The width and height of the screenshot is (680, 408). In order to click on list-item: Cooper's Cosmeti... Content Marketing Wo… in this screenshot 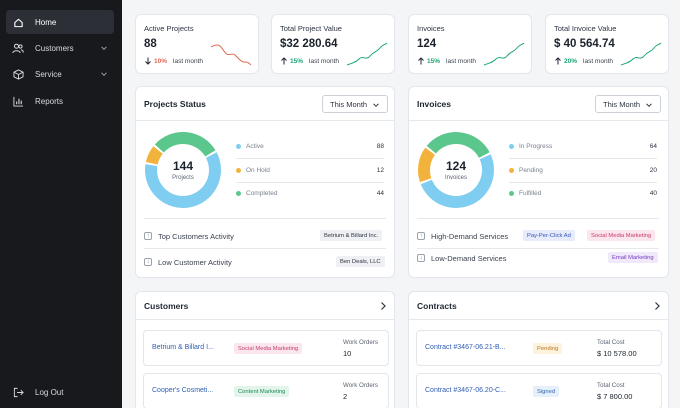, I will do `click(266, 390)`.